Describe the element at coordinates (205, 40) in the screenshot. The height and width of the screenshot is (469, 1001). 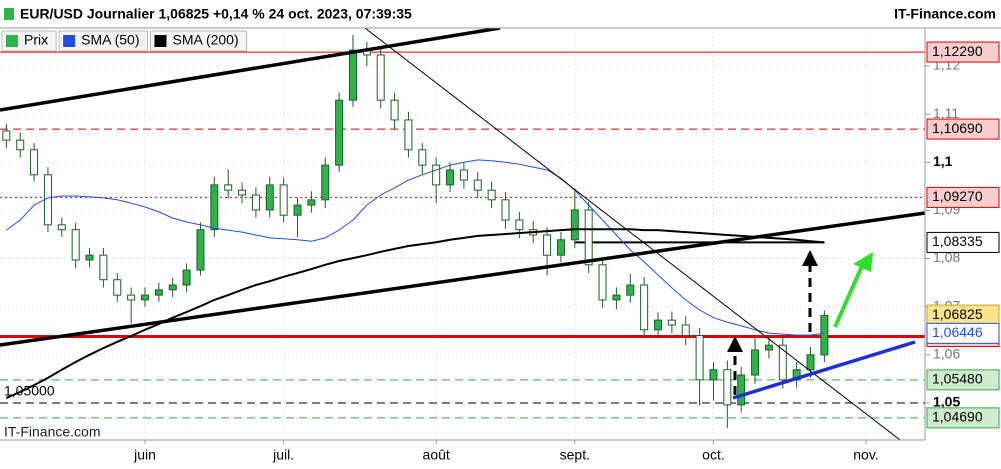
I see `legend-label: SMA (200)` at that location.